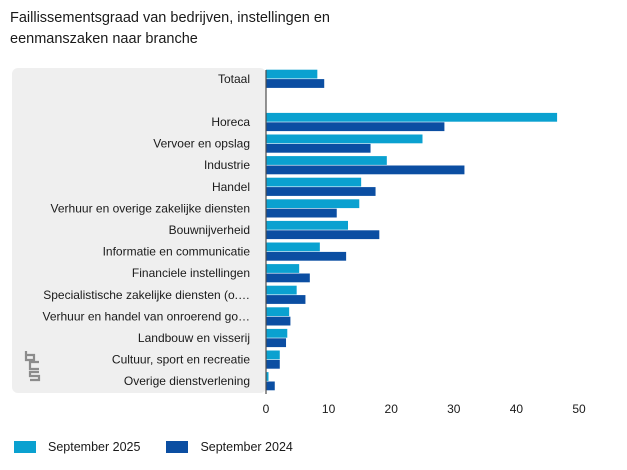 Image resolution: width=627 pixels, height=470 pixels. I want to click on legend-label: September 2024, so click(246, 447).